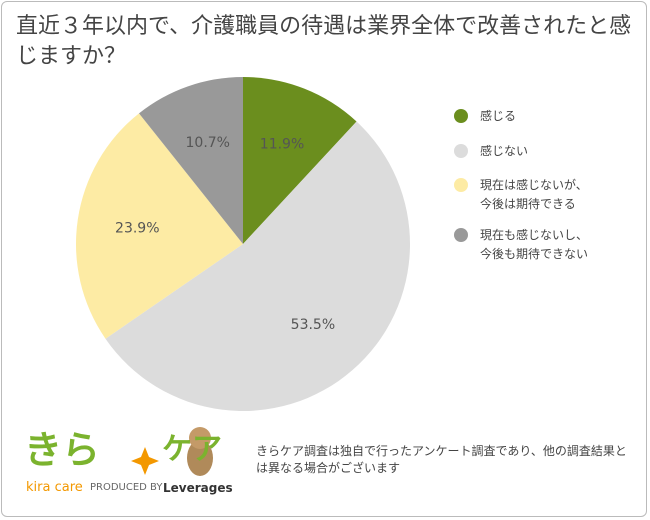 The image size is (650, 520). Describe the element at coordinates (198, 488) in the screenshot. I see `company: Leverages` at that location.